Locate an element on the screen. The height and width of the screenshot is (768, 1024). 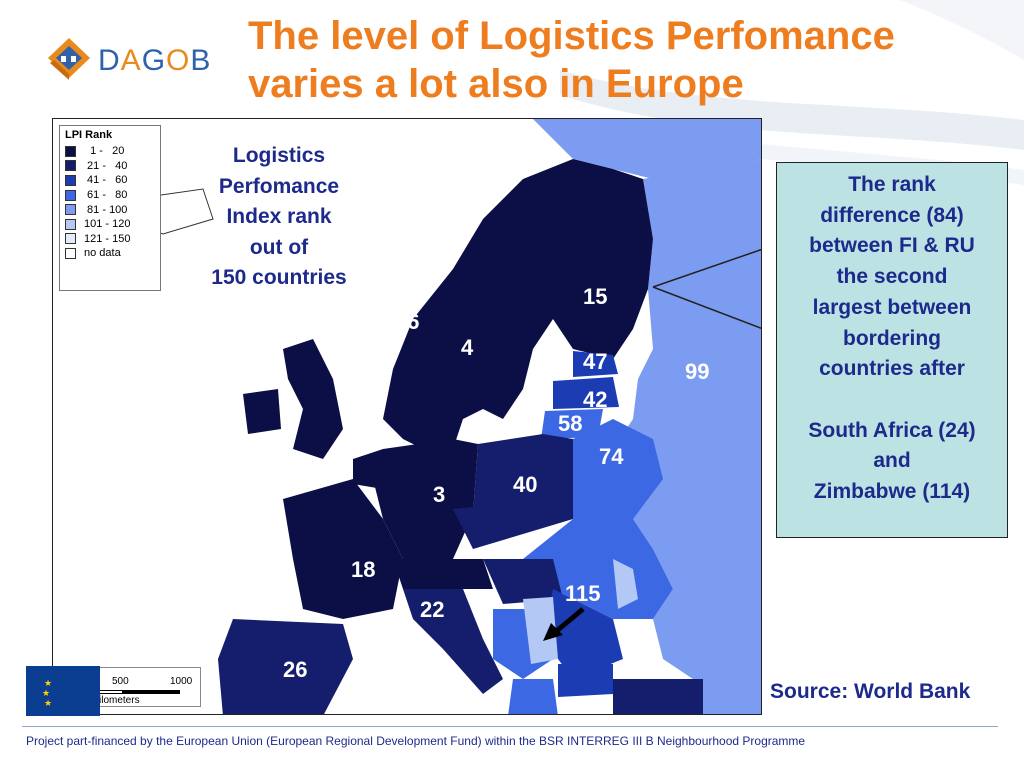
region-serbia is located at coordinates (540, 630).